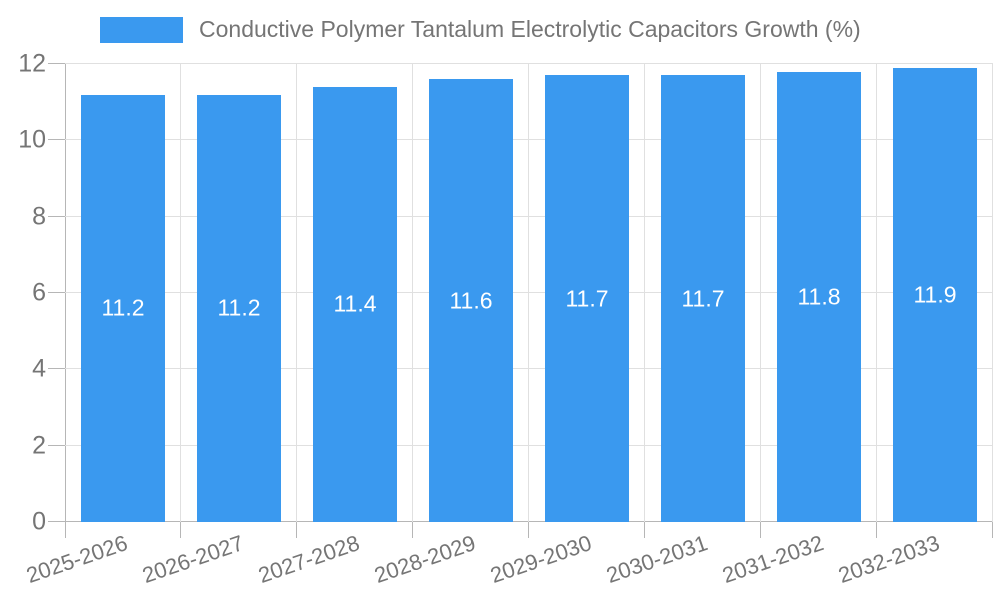 The width and height of the screenshot is (1000, 600). I want to click on bar-2029-2030: 11.7, so click(587, 298).